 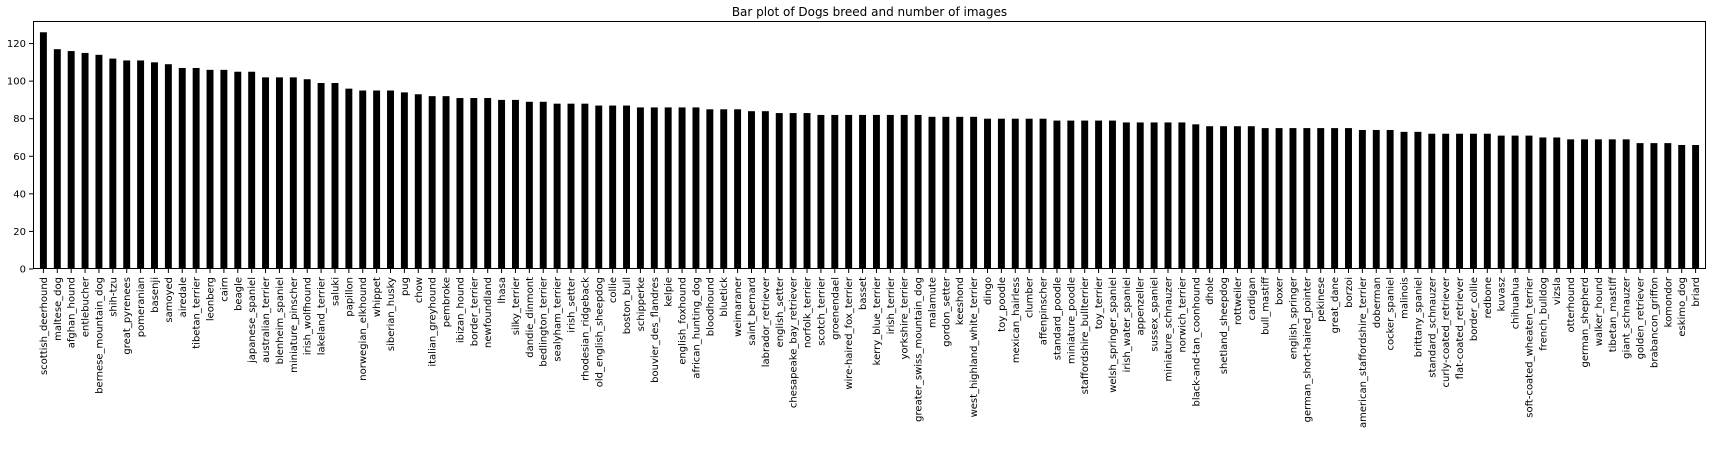 I want to click on bar-curly-coated_retriever, so click(x=1446, y=201).